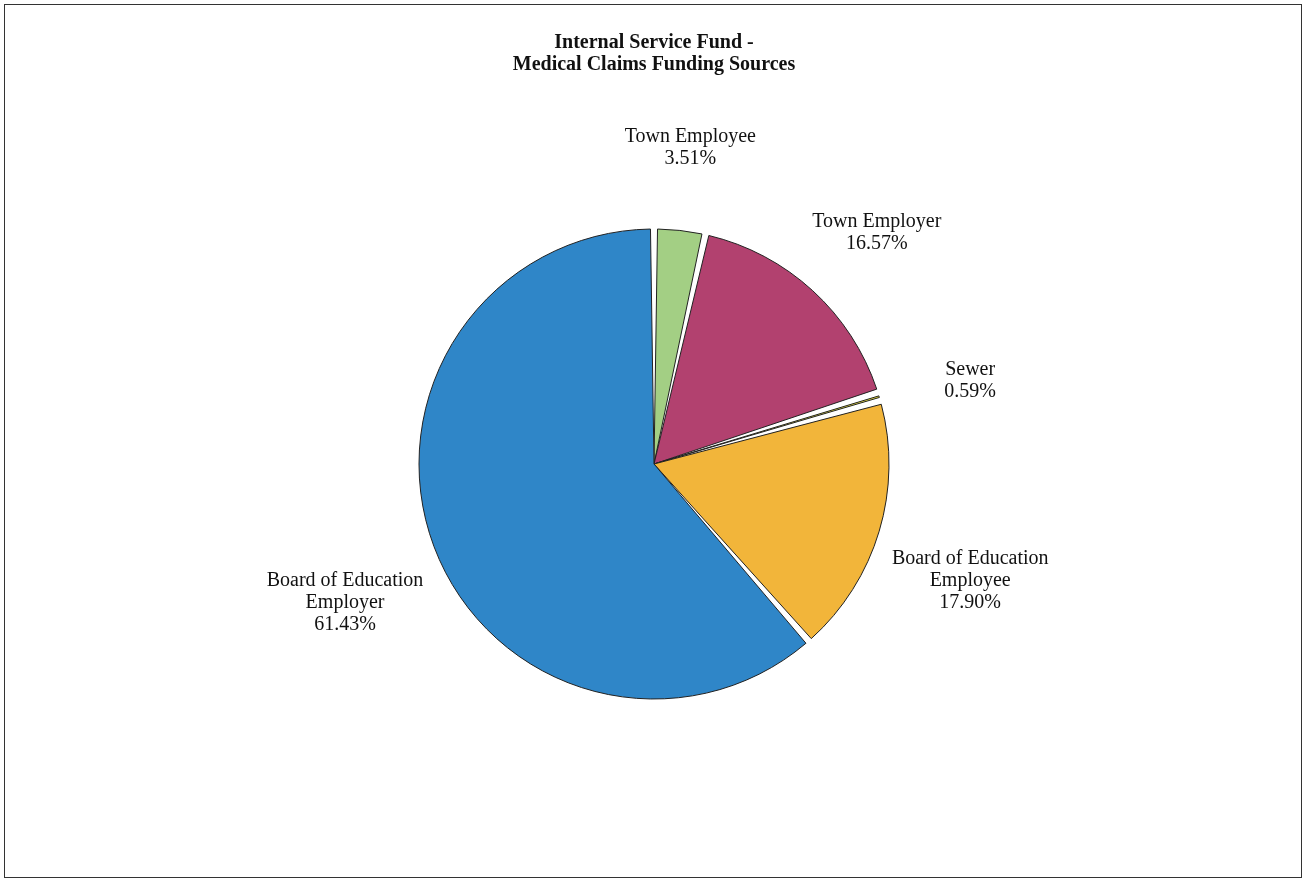 This screenshot has width=1309, height=884. Describe the element at coordinates (690, 157) in the screenshot. I see `data-label: 3.51%` at that location.